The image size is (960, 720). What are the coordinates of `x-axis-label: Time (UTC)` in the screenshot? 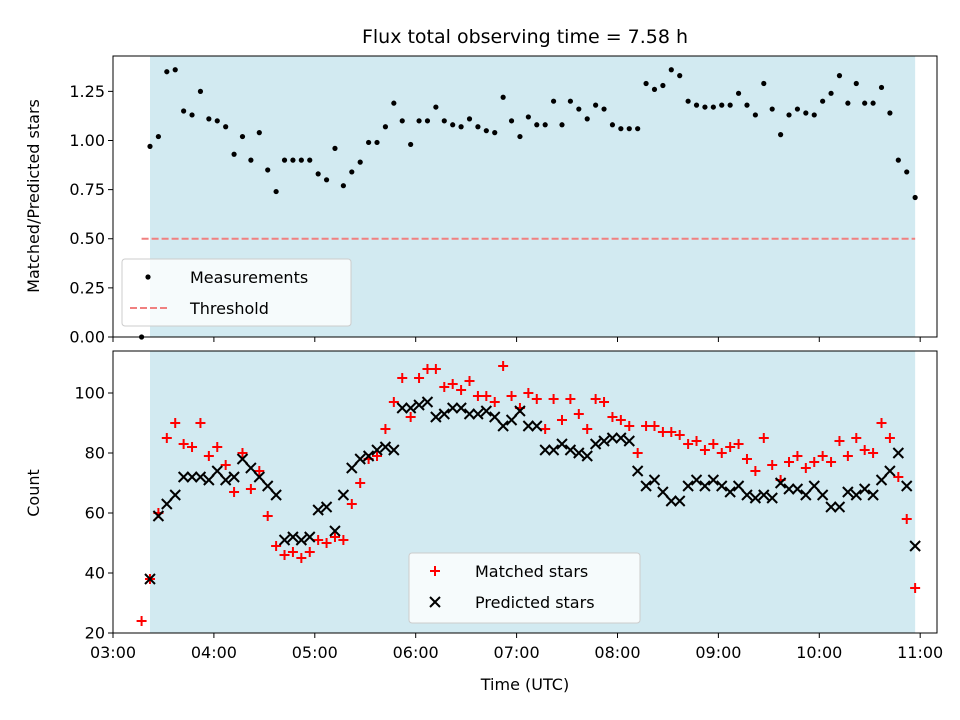 It's located at (524, 684).